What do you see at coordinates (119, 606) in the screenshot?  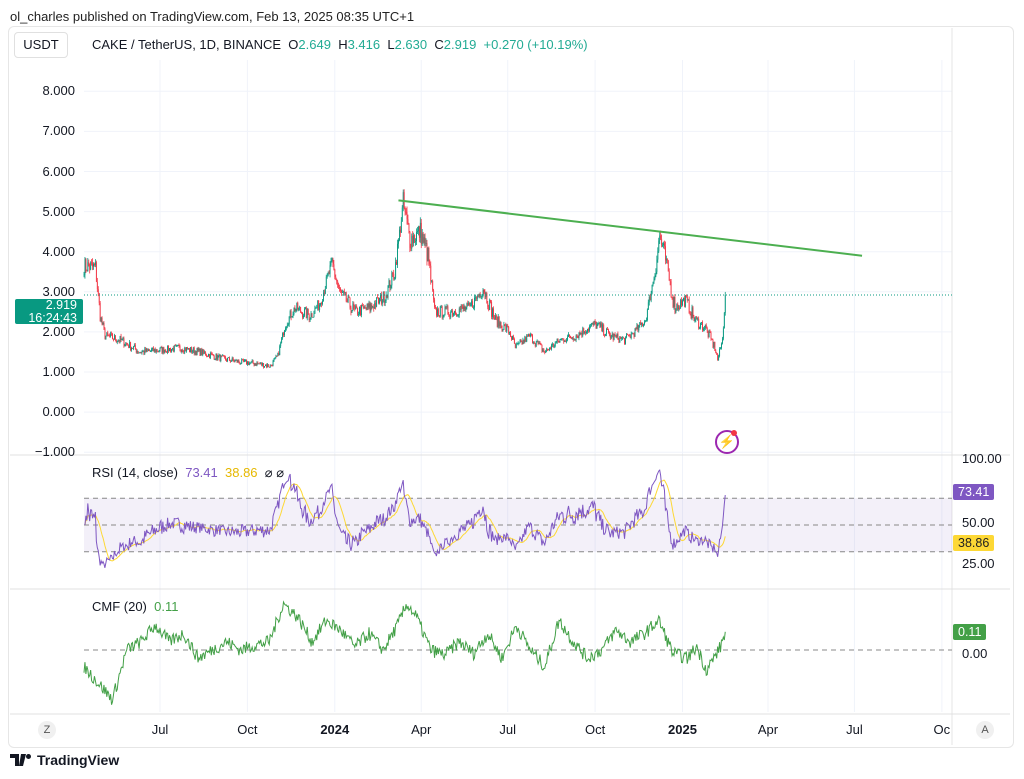 I see `cmf-title: CMF (20)` at bounding box center [119, 606].